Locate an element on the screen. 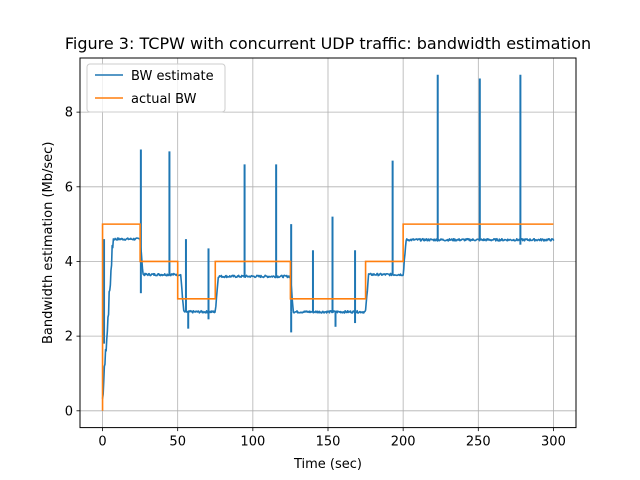 The width and height of the screenshot is (640, 480). y-tick-label: 8 is located at coordinates (69, 113).